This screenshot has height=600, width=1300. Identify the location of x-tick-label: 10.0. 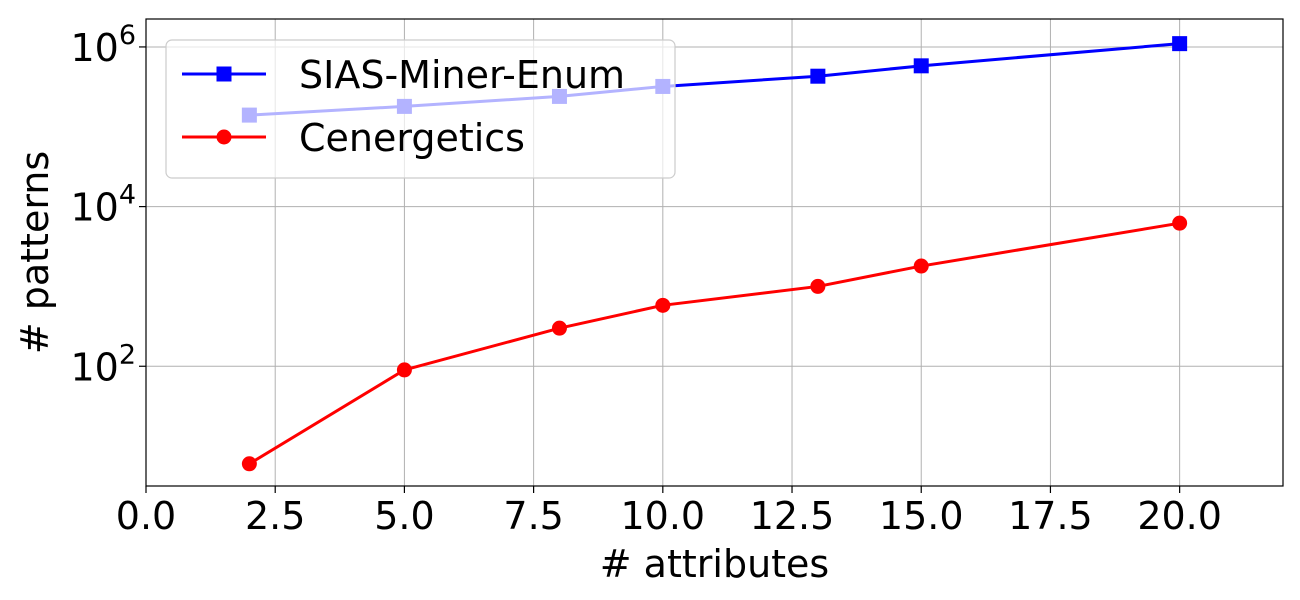
(663, 516).